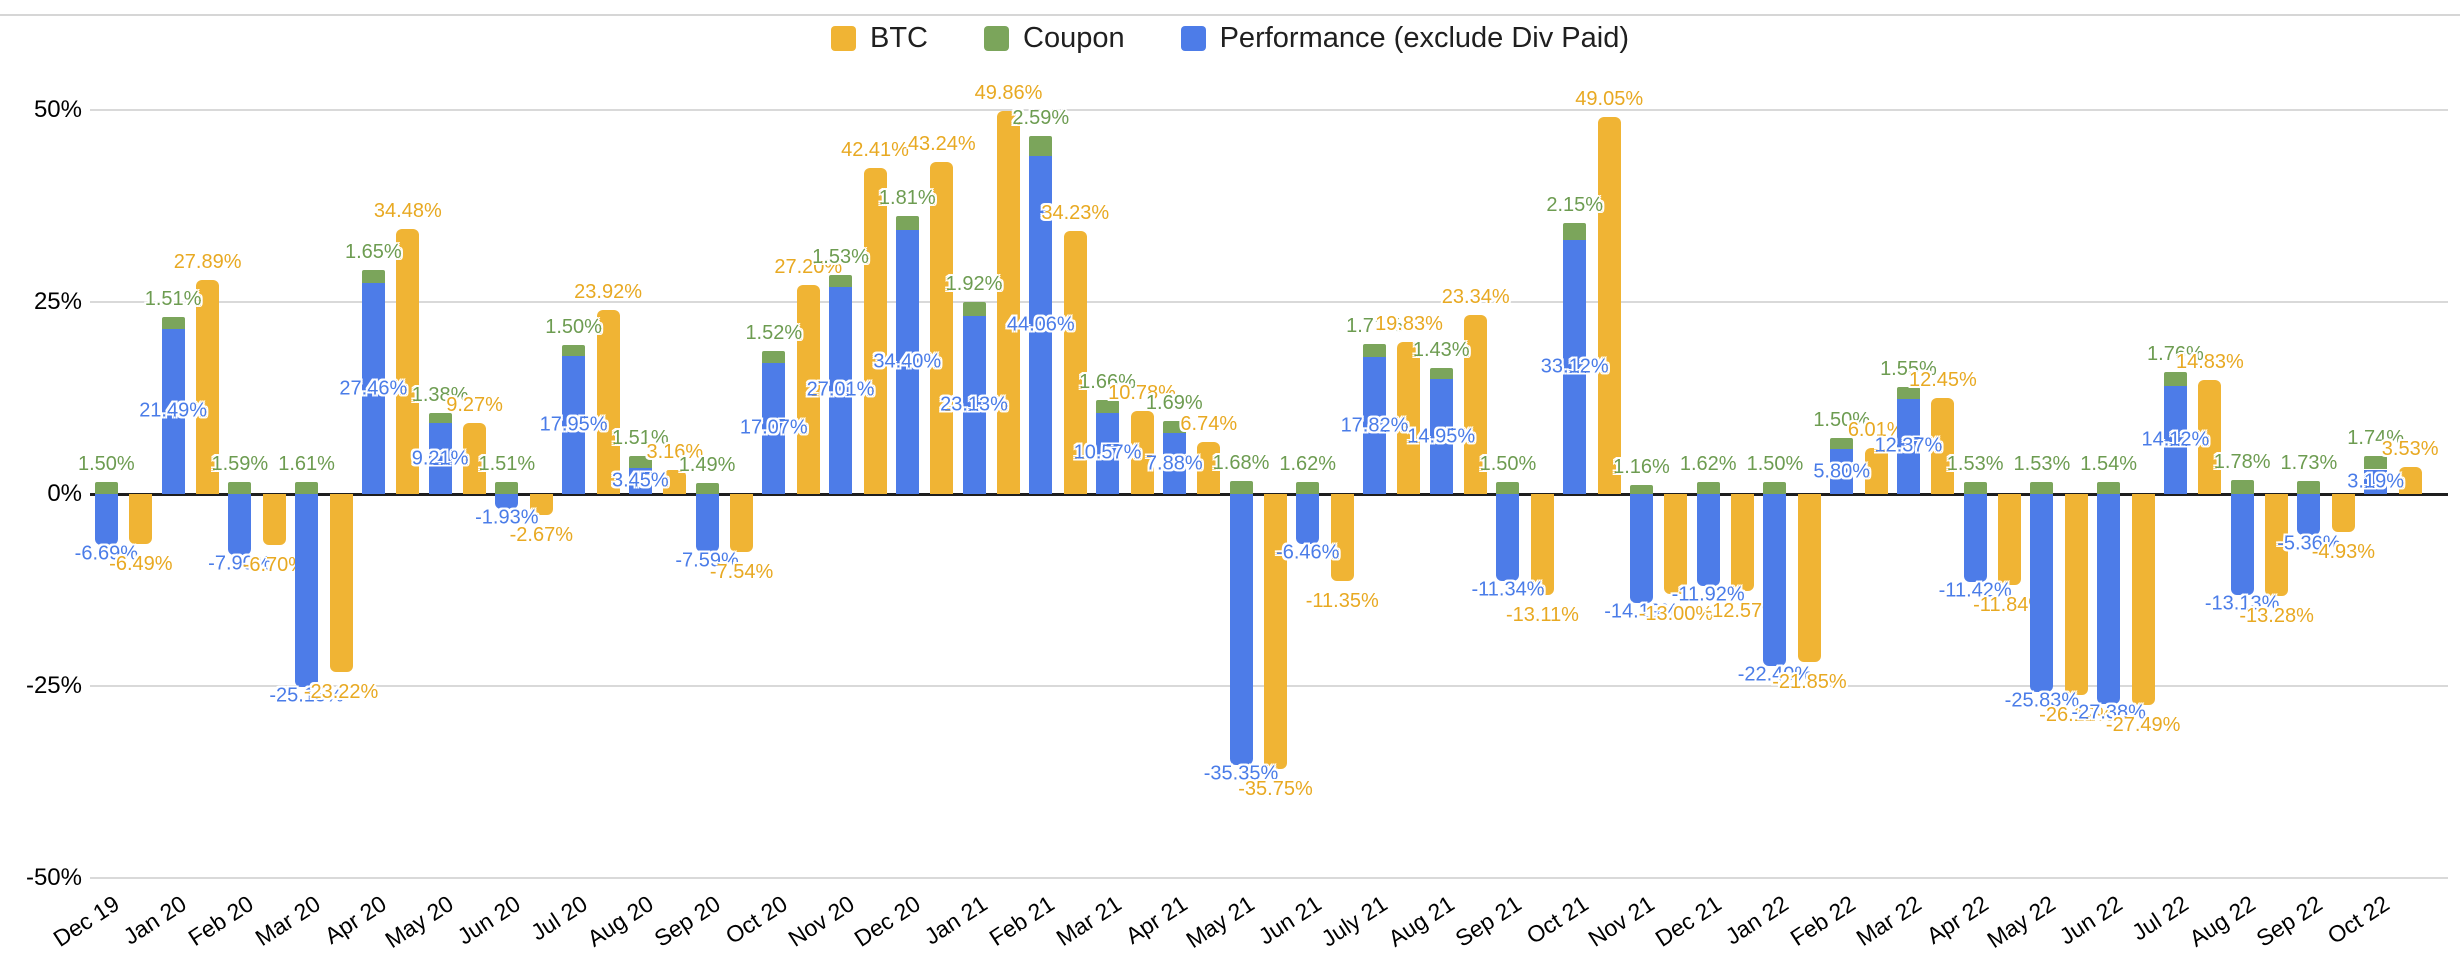 The width and height of the screenshot is (2460, 958). I want to click on legend-item-performance: Performance (exclude Div Paid), so click(1404, 38).